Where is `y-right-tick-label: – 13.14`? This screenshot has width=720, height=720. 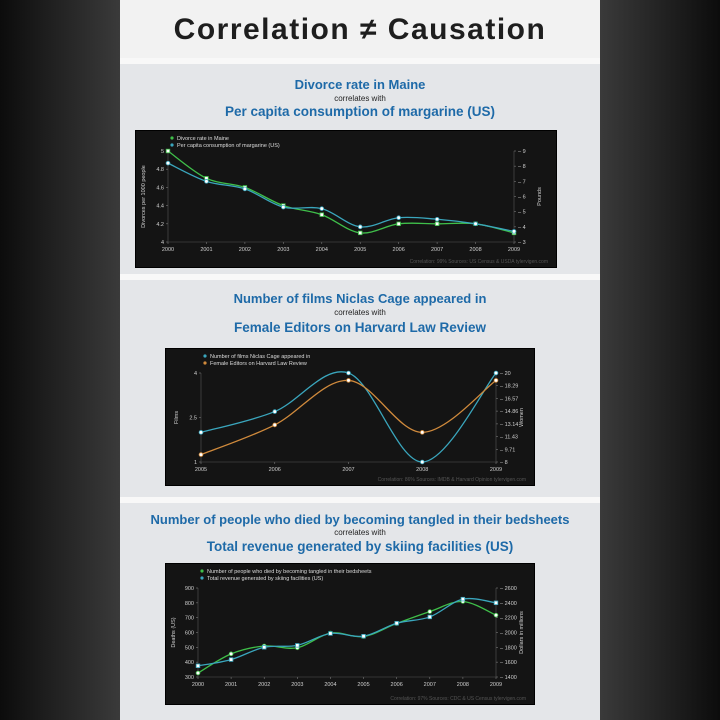 y-right-tick-label: – 13.14 is located at coordinates (509, 425).